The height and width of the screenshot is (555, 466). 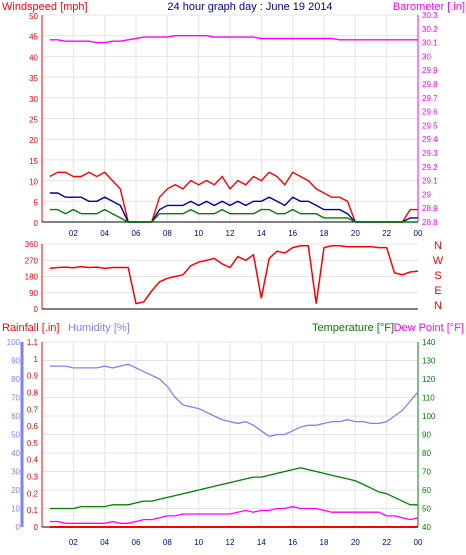 What do you see at coordinates (33, 426) in the screenshot?
I see `rain-tick-label: 0.6` at bounding box center [33, 426].